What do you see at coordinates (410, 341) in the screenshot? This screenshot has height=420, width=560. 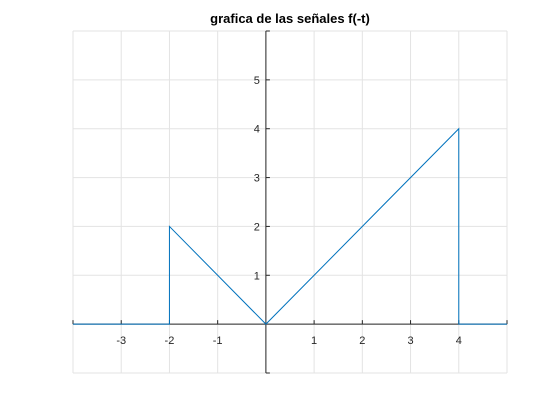 I see `x-tick-label: 3` at bounding box center [410, 341].